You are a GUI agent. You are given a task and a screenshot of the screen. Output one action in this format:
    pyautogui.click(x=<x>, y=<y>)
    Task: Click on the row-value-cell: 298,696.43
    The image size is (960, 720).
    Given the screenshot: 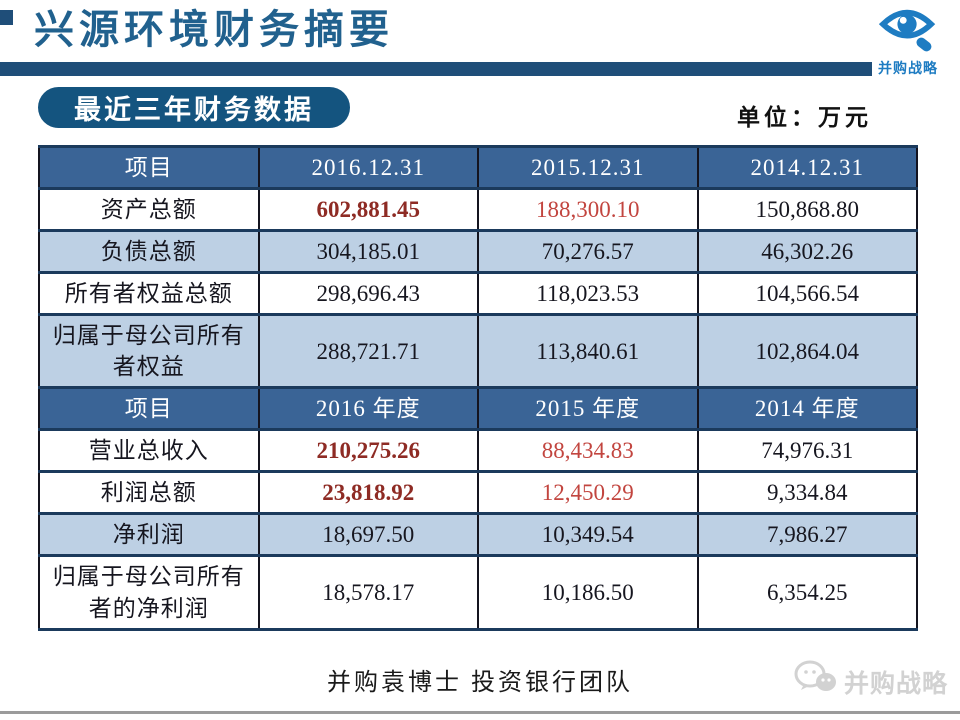 What is the action you would take?
    pyautogui.click(x=368, y=294)
    